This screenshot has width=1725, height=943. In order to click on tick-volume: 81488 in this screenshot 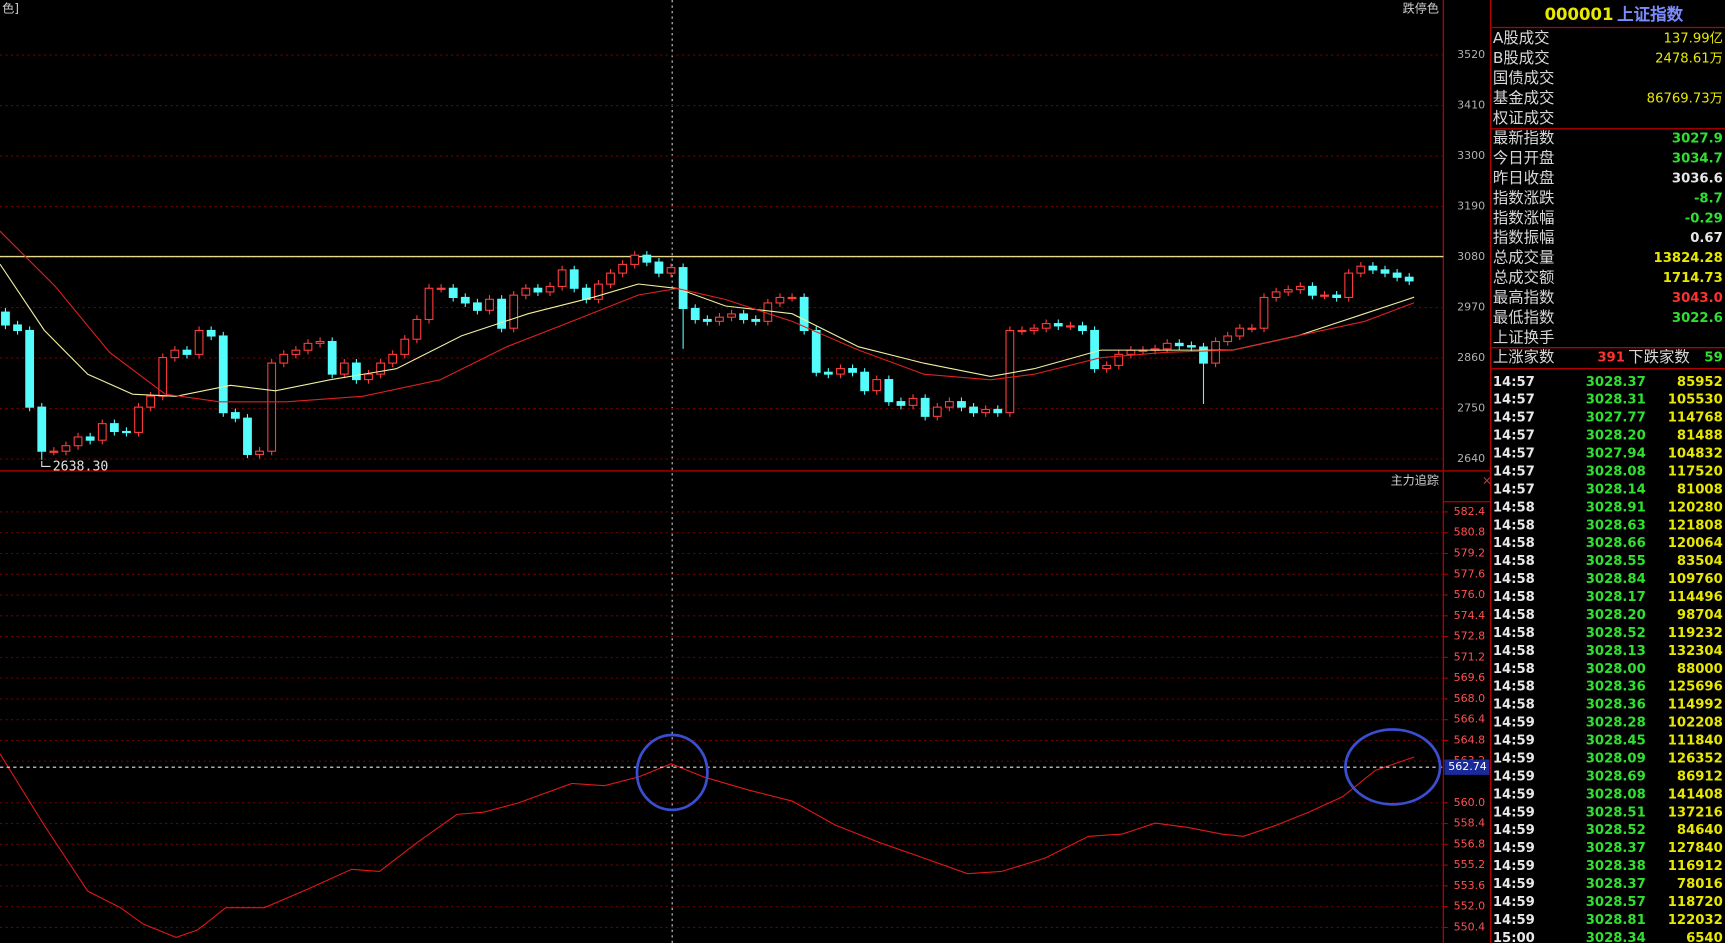, I will do `click(1700, 436)`.